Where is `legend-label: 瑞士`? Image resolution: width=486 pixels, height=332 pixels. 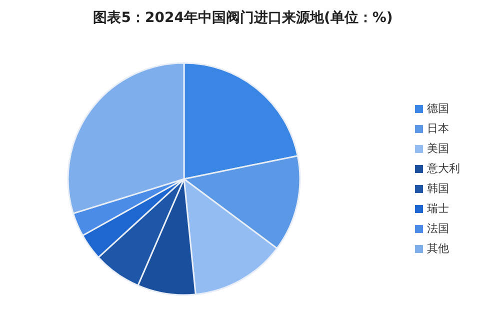 legend-label: 瑞士 is located at coordinates (438, 209).